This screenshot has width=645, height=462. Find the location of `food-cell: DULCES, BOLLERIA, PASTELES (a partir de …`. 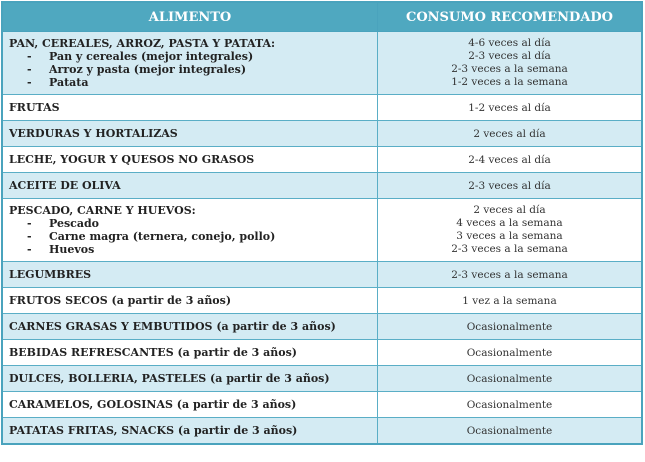

food-cell: DULCES, BOLLERIA, PASTELES (a partir de … is located at coordinates (189, 378).